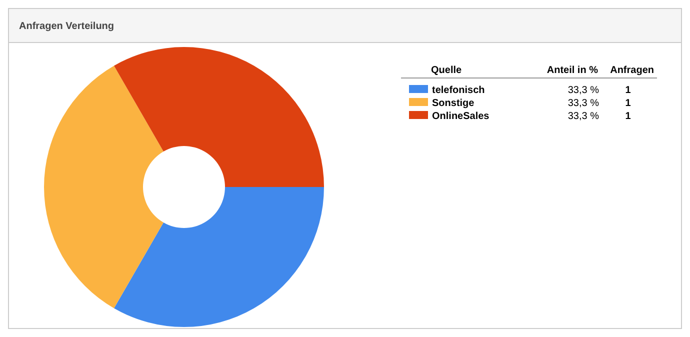  I want to click on legend-label: telefonisch, so click(458, 90).